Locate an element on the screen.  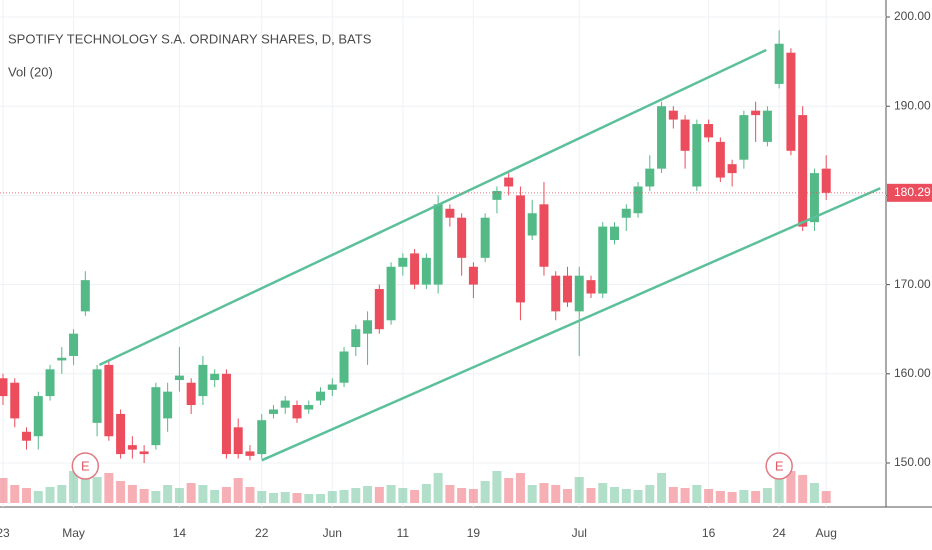
volume-layer is located at coordinates (415, 480).